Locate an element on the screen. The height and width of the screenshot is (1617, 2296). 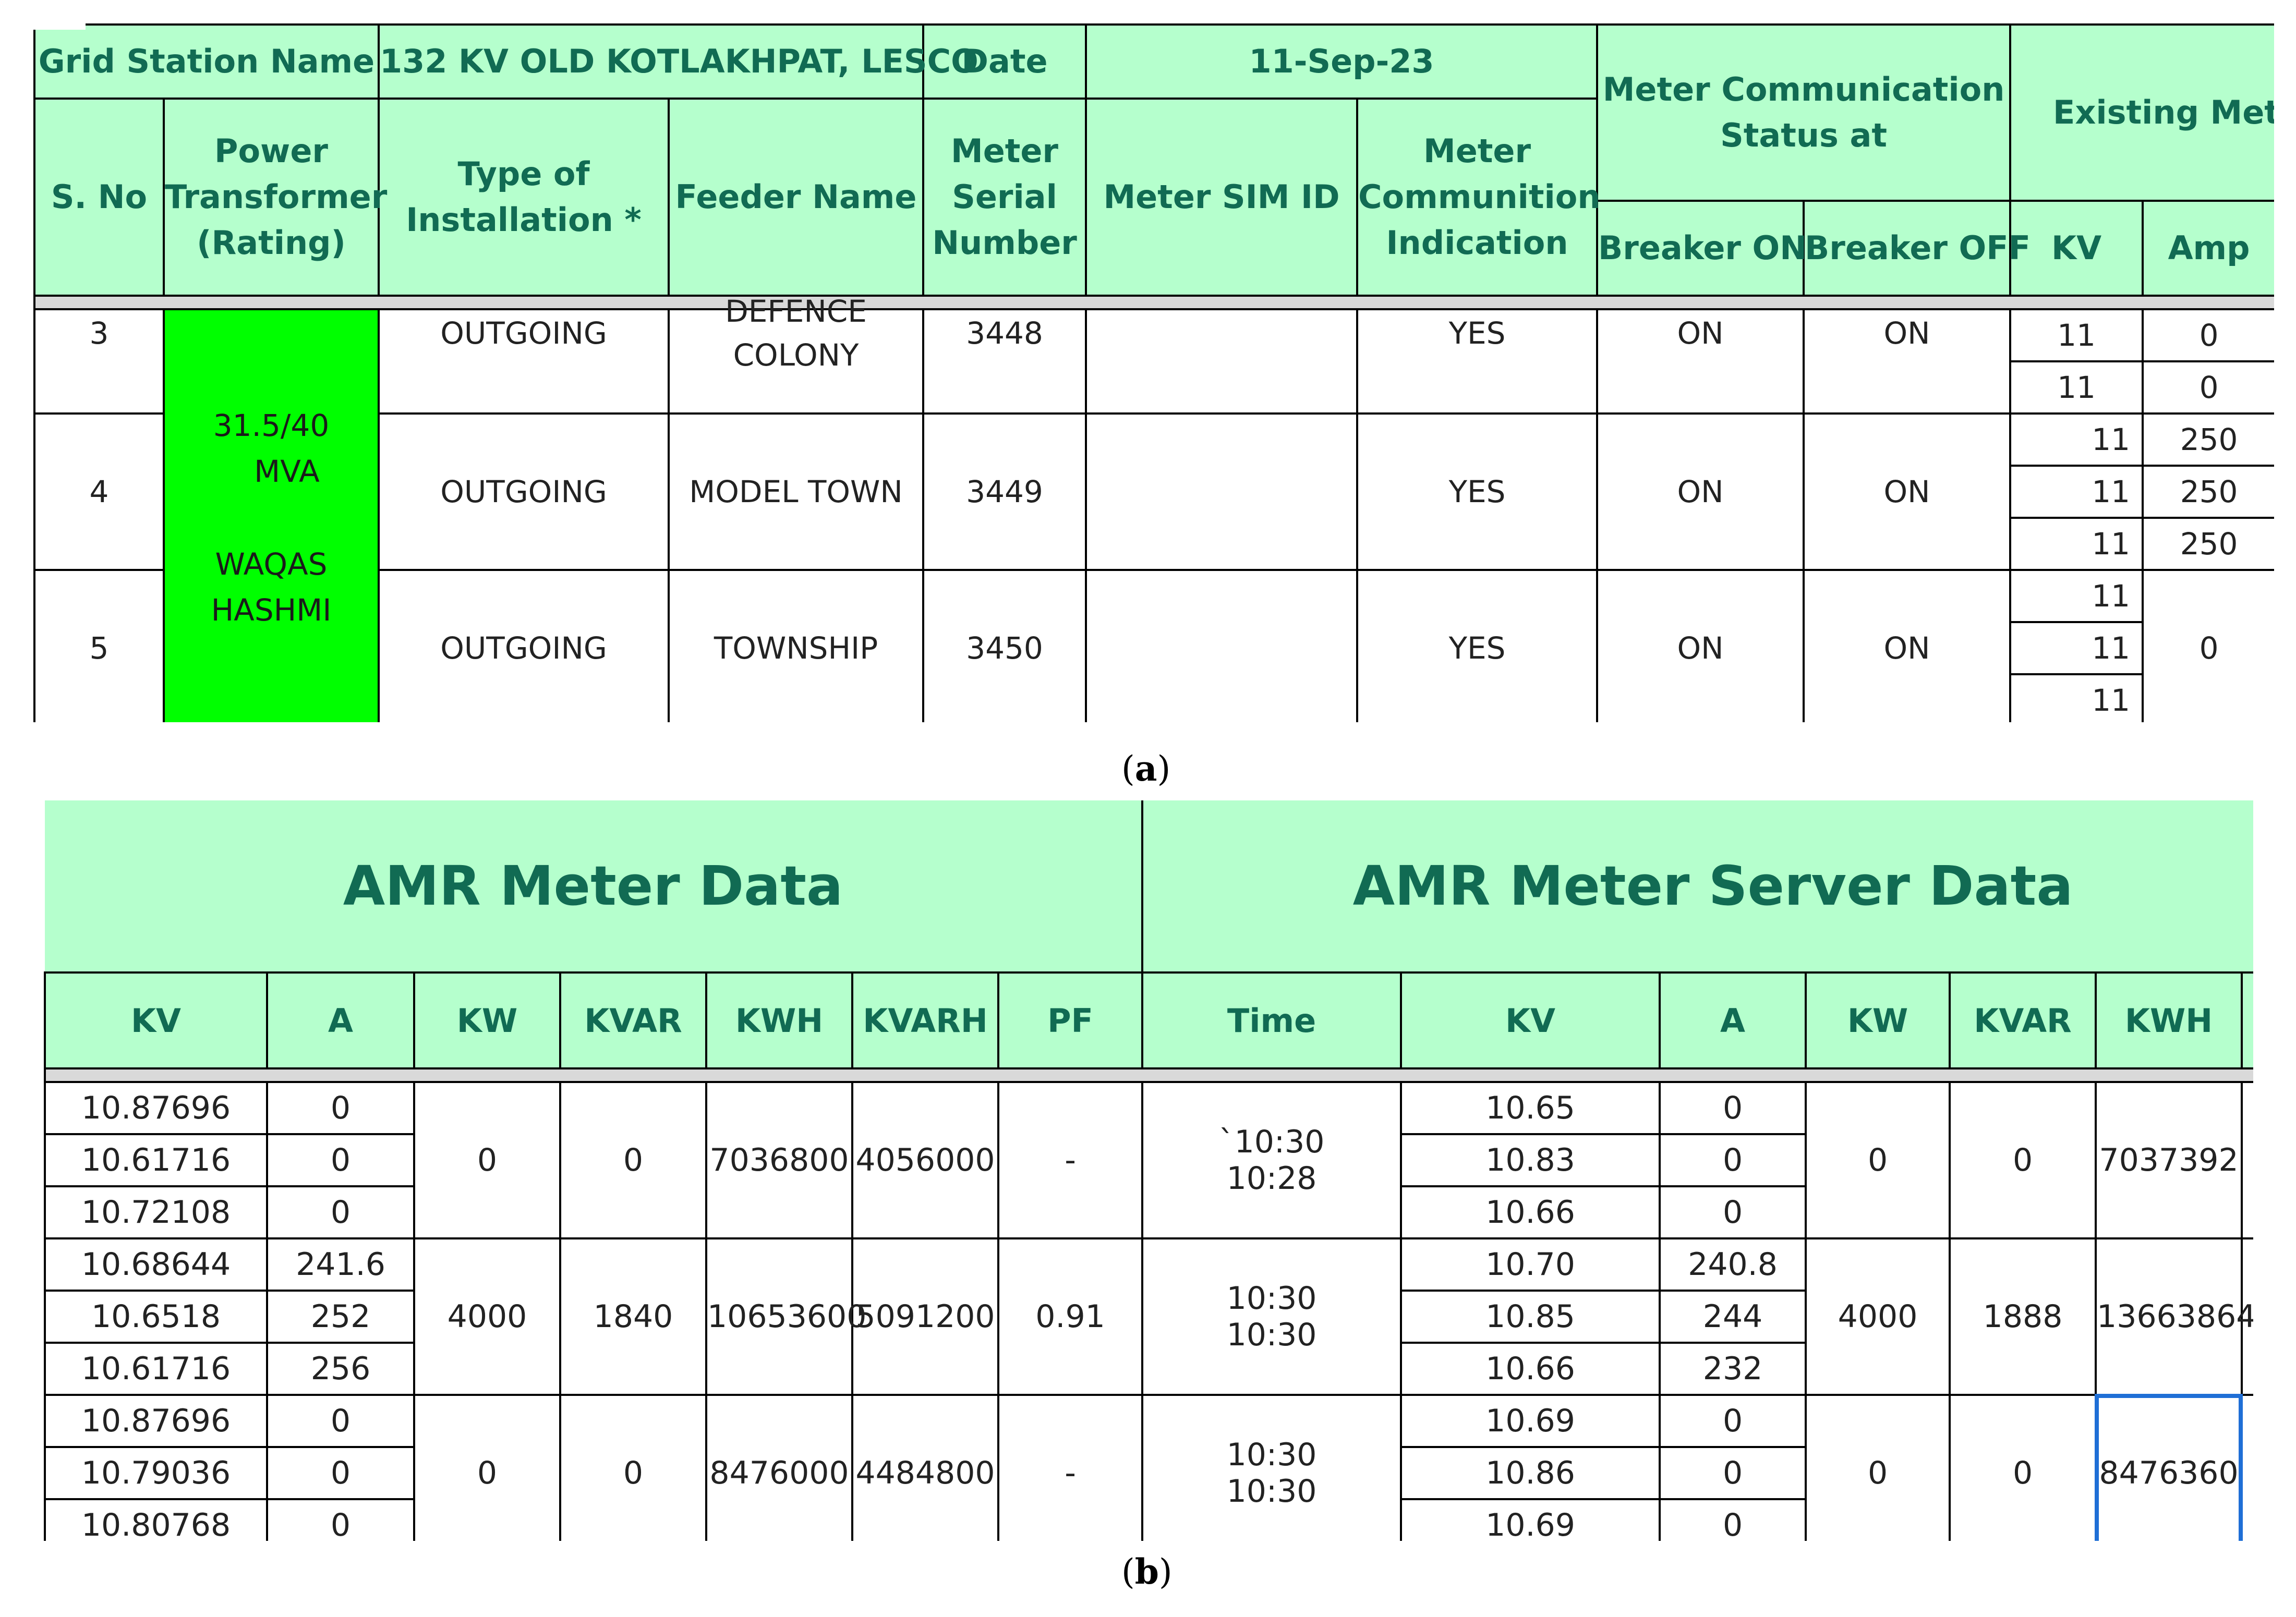
srv-time-cell: `10:30 10:28 is located at coordinates (1272, 1160).